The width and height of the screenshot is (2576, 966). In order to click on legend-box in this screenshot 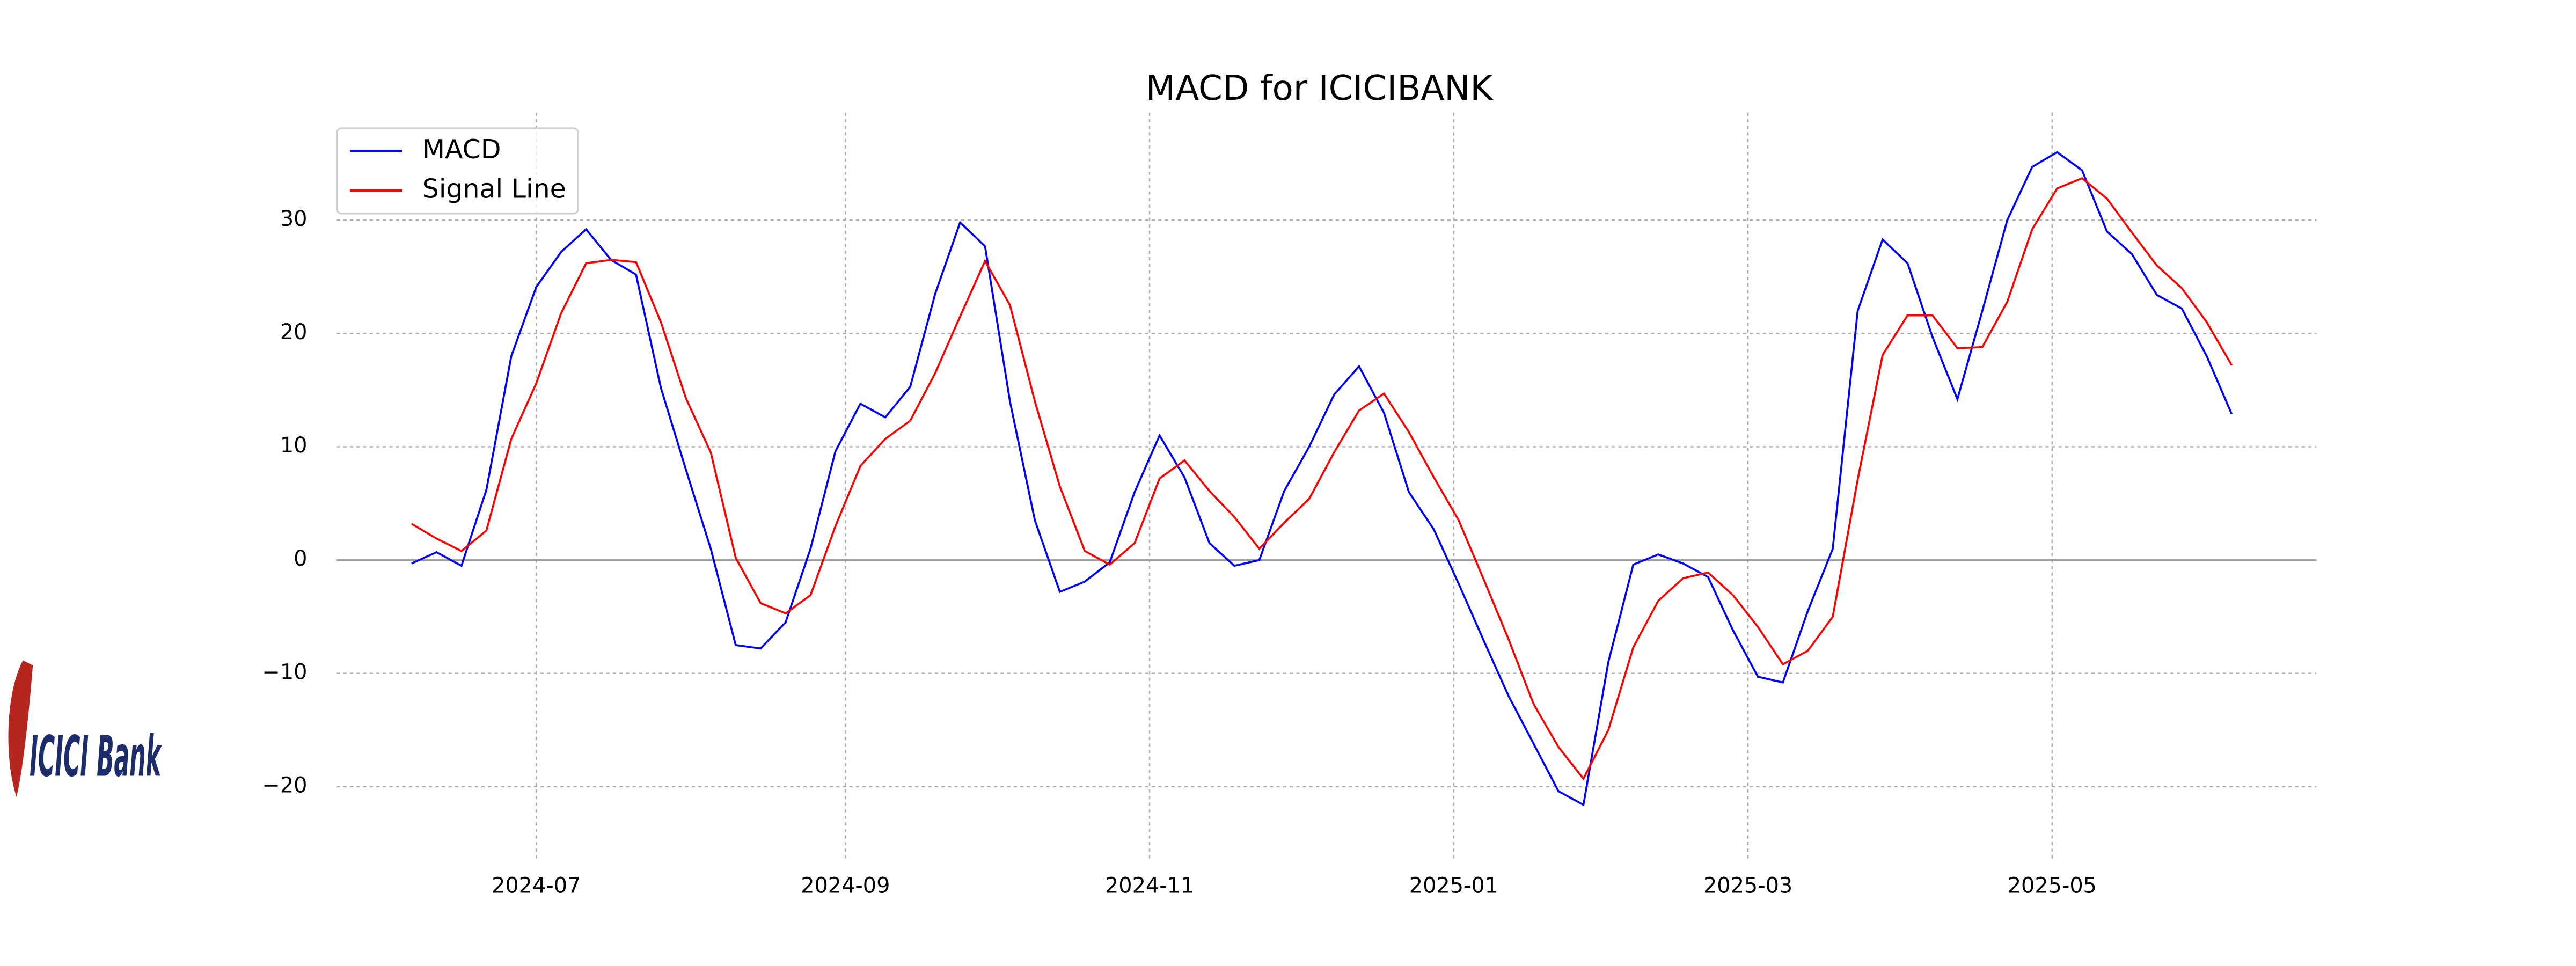, I will do `click(458, 171)`.